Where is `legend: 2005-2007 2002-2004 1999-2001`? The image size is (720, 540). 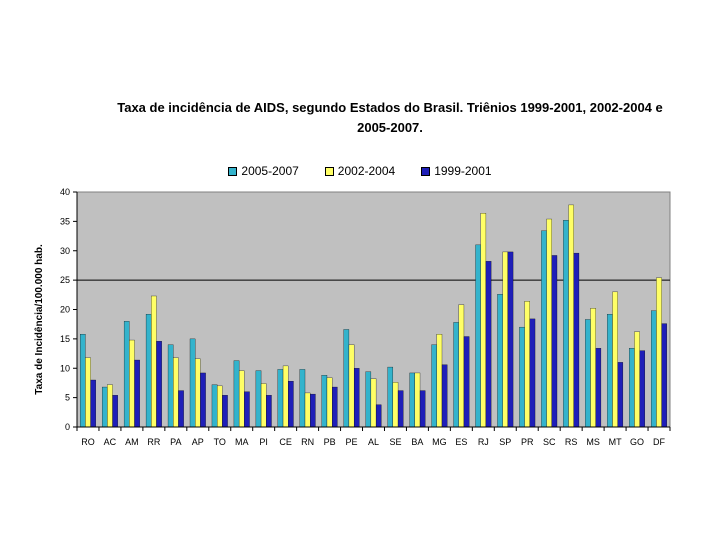
legend: 2005-2007 2002-2004 1999-2001 is located at coordinates (360, 171).